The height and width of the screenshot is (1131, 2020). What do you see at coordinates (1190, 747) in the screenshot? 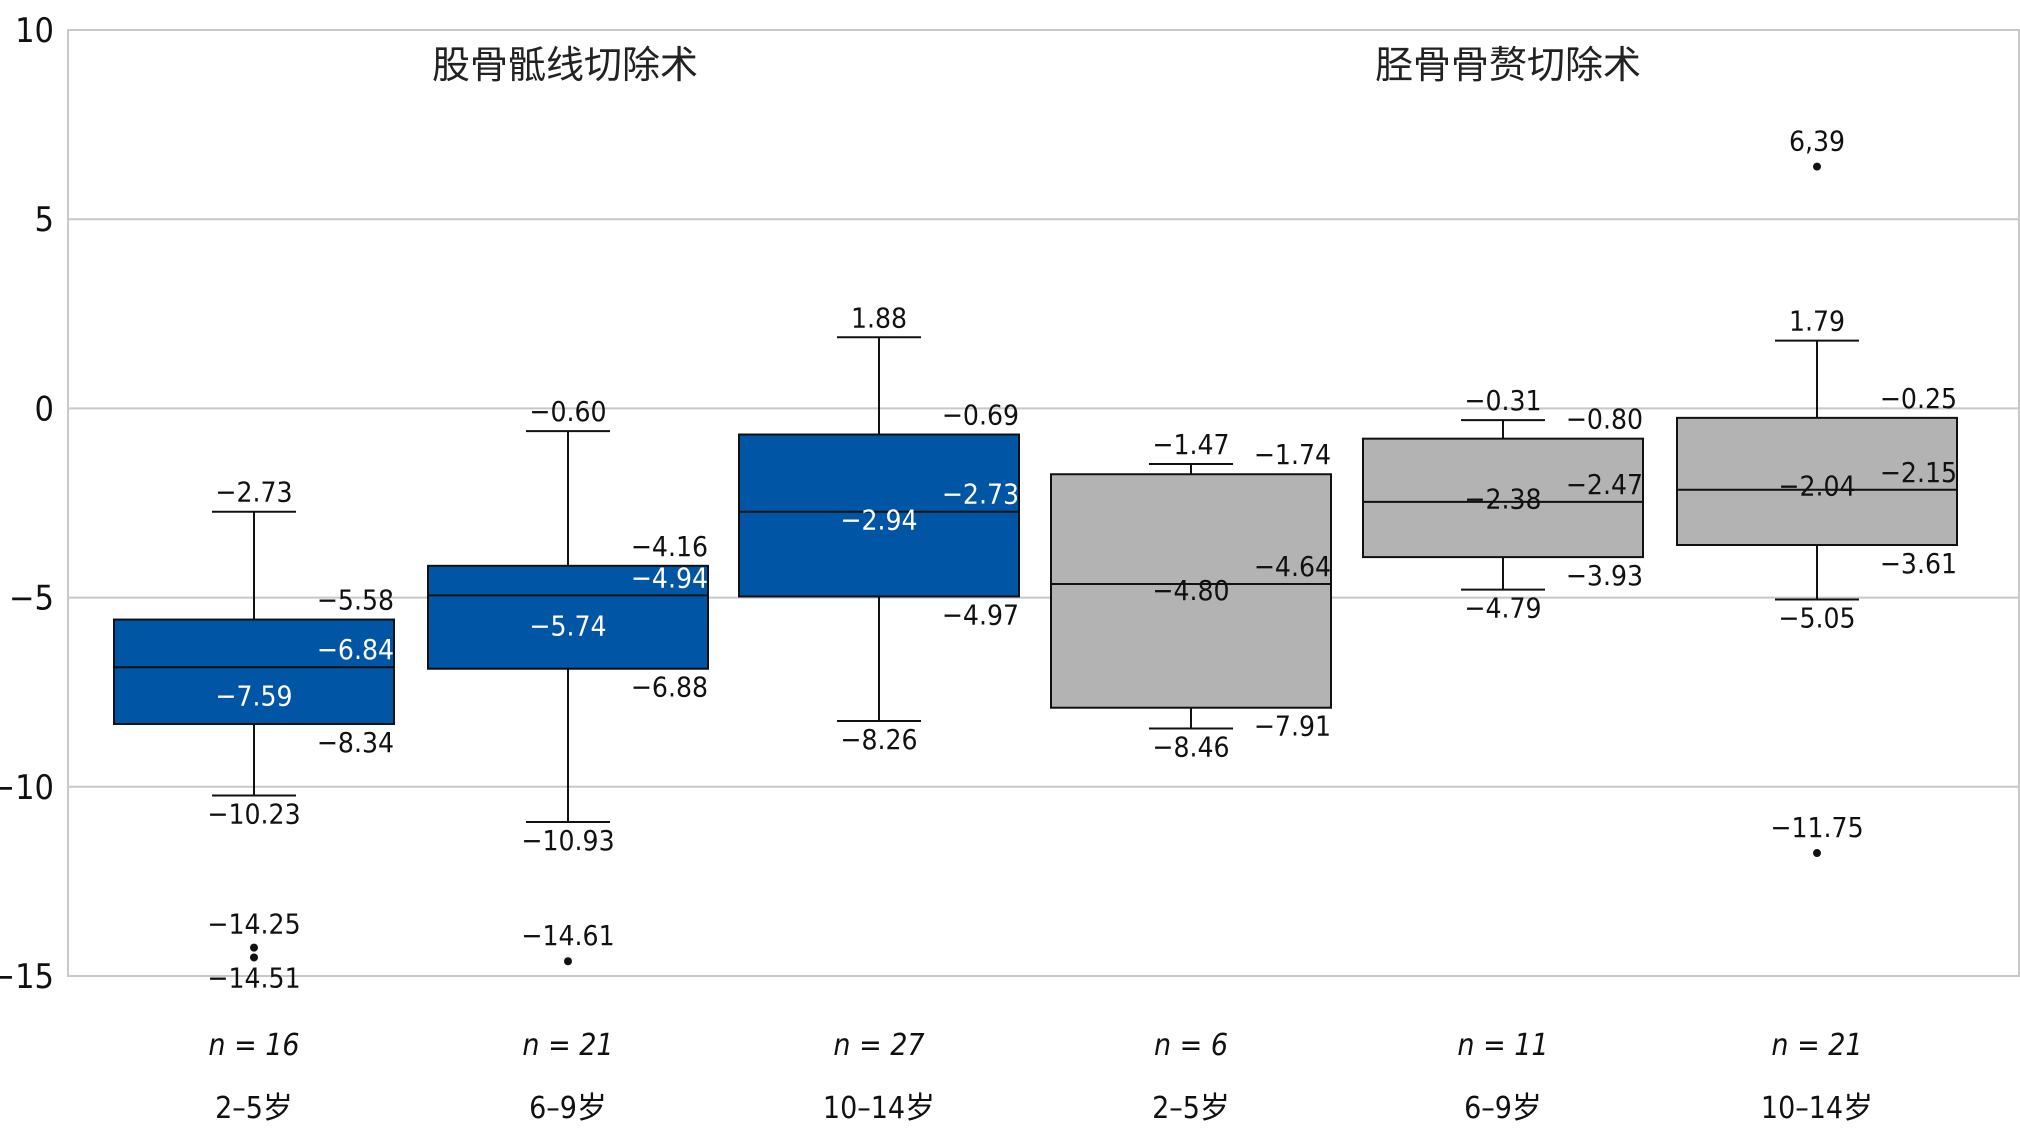
I see `whisker-low-label: −8.46` at bounding box center [1190, 747].